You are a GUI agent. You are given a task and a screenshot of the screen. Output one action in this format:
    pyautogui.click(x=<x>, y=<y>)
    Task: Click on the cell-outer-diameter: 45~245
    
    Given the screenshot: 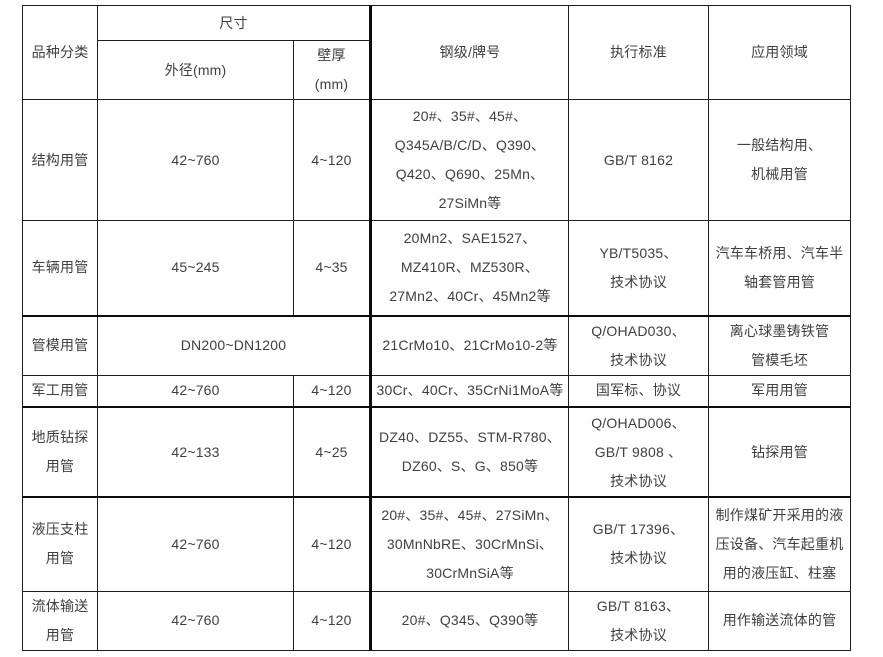 What is the action you would take?
    pyautogui.click(x=195, y=268)
    